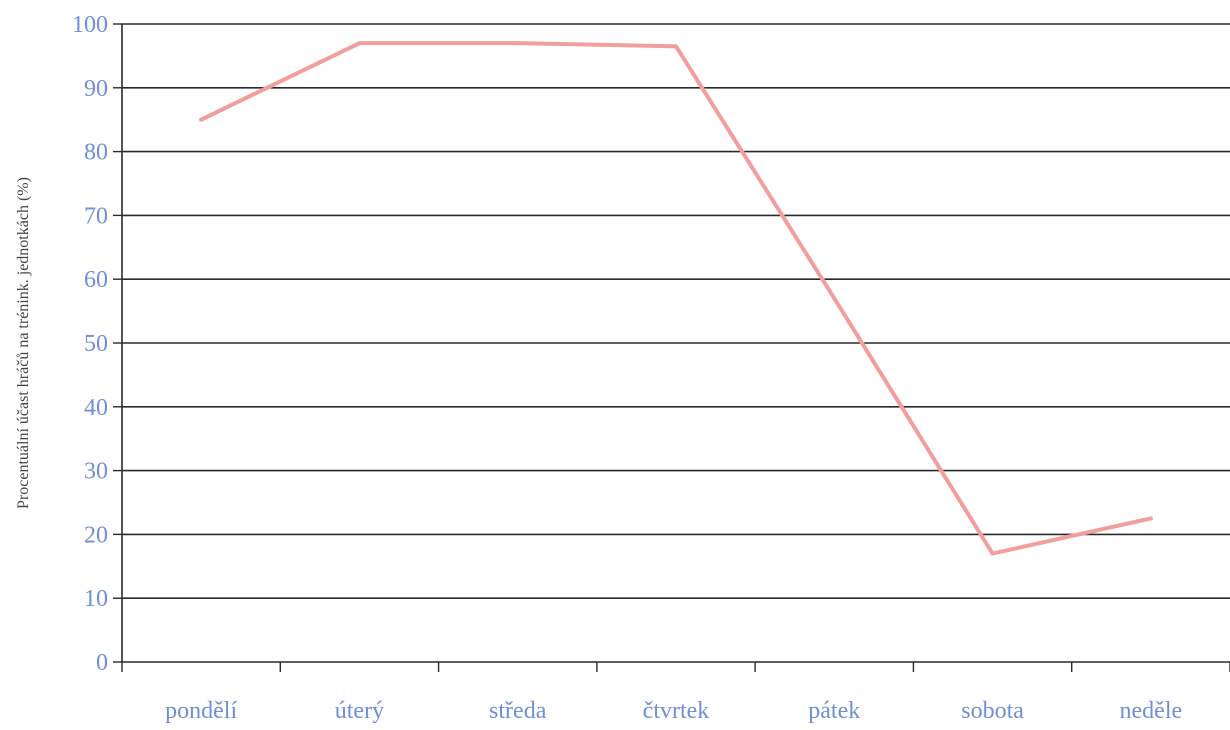 The width and height of the screenshot is (1230, 730). Describe the element at coordinates (96, 89) in the screenshot. I see `y-tick-label: 90` at that location.